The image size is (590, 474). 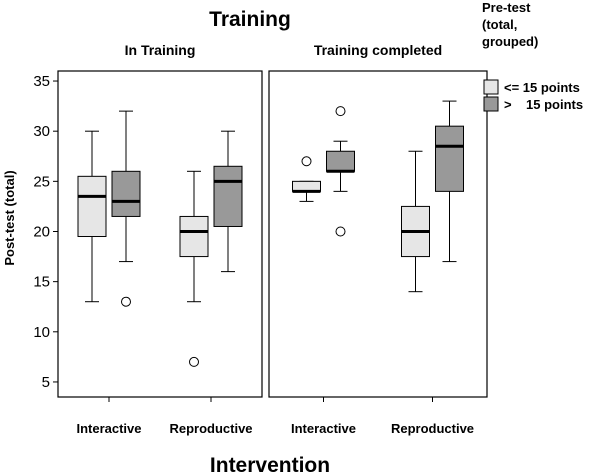 I want to click on legend-title-line-2: (total,, so click(x=499, y=24).